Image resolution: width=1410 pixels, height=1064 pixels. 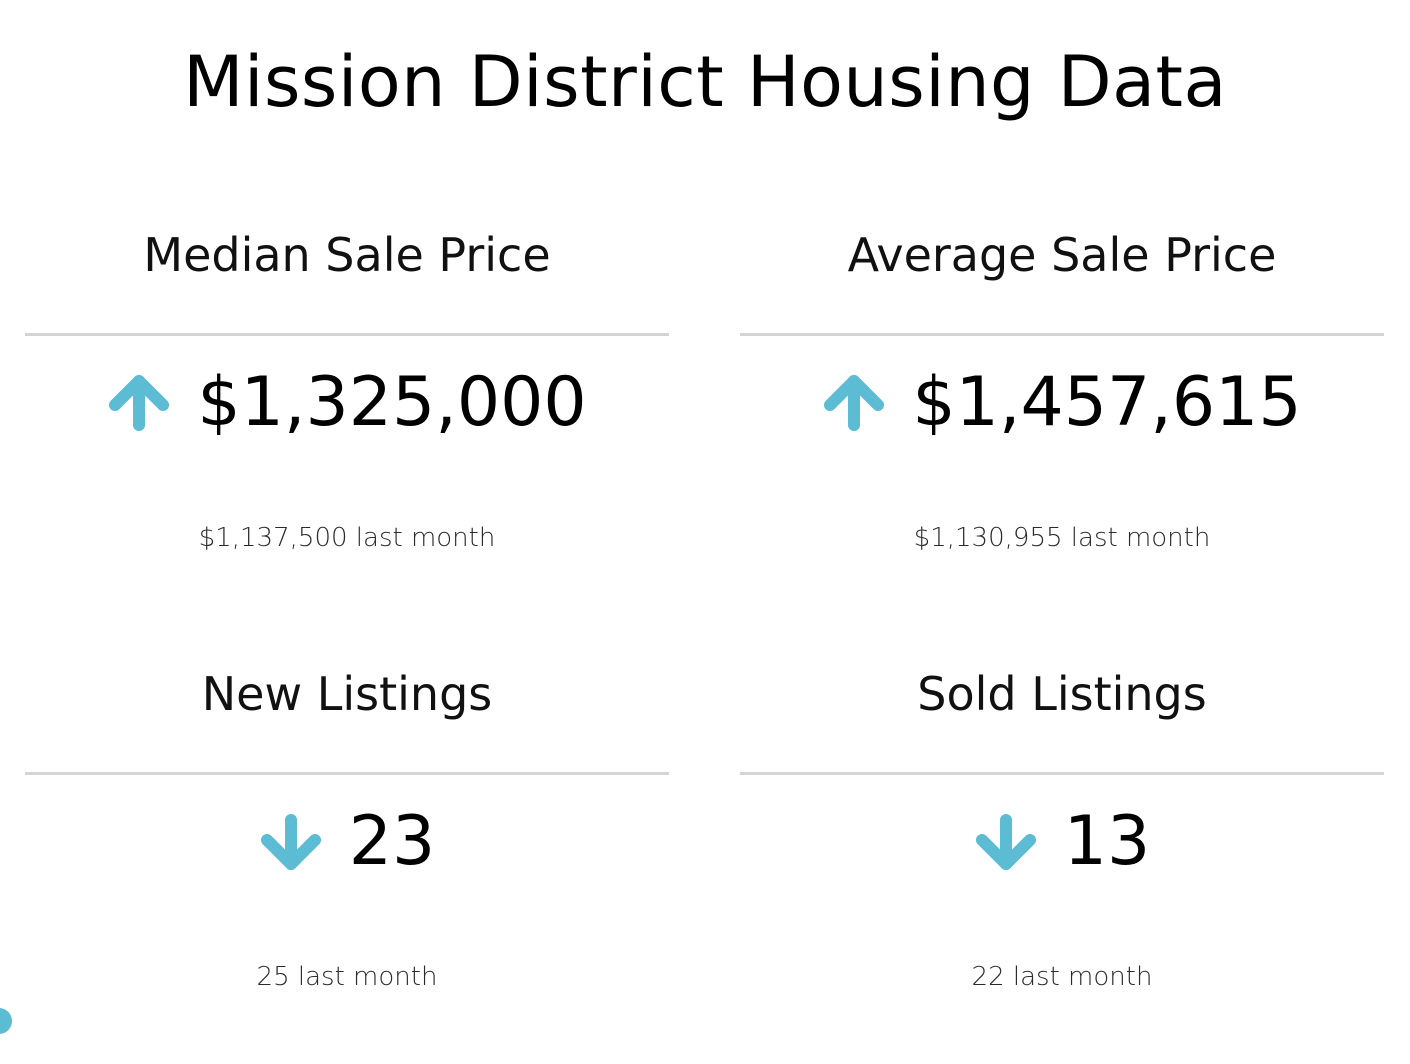 What do you see at coordinates (1107, 841) in the screenshot?
I see `card-value: 13` at bounding box center [1107, 841].